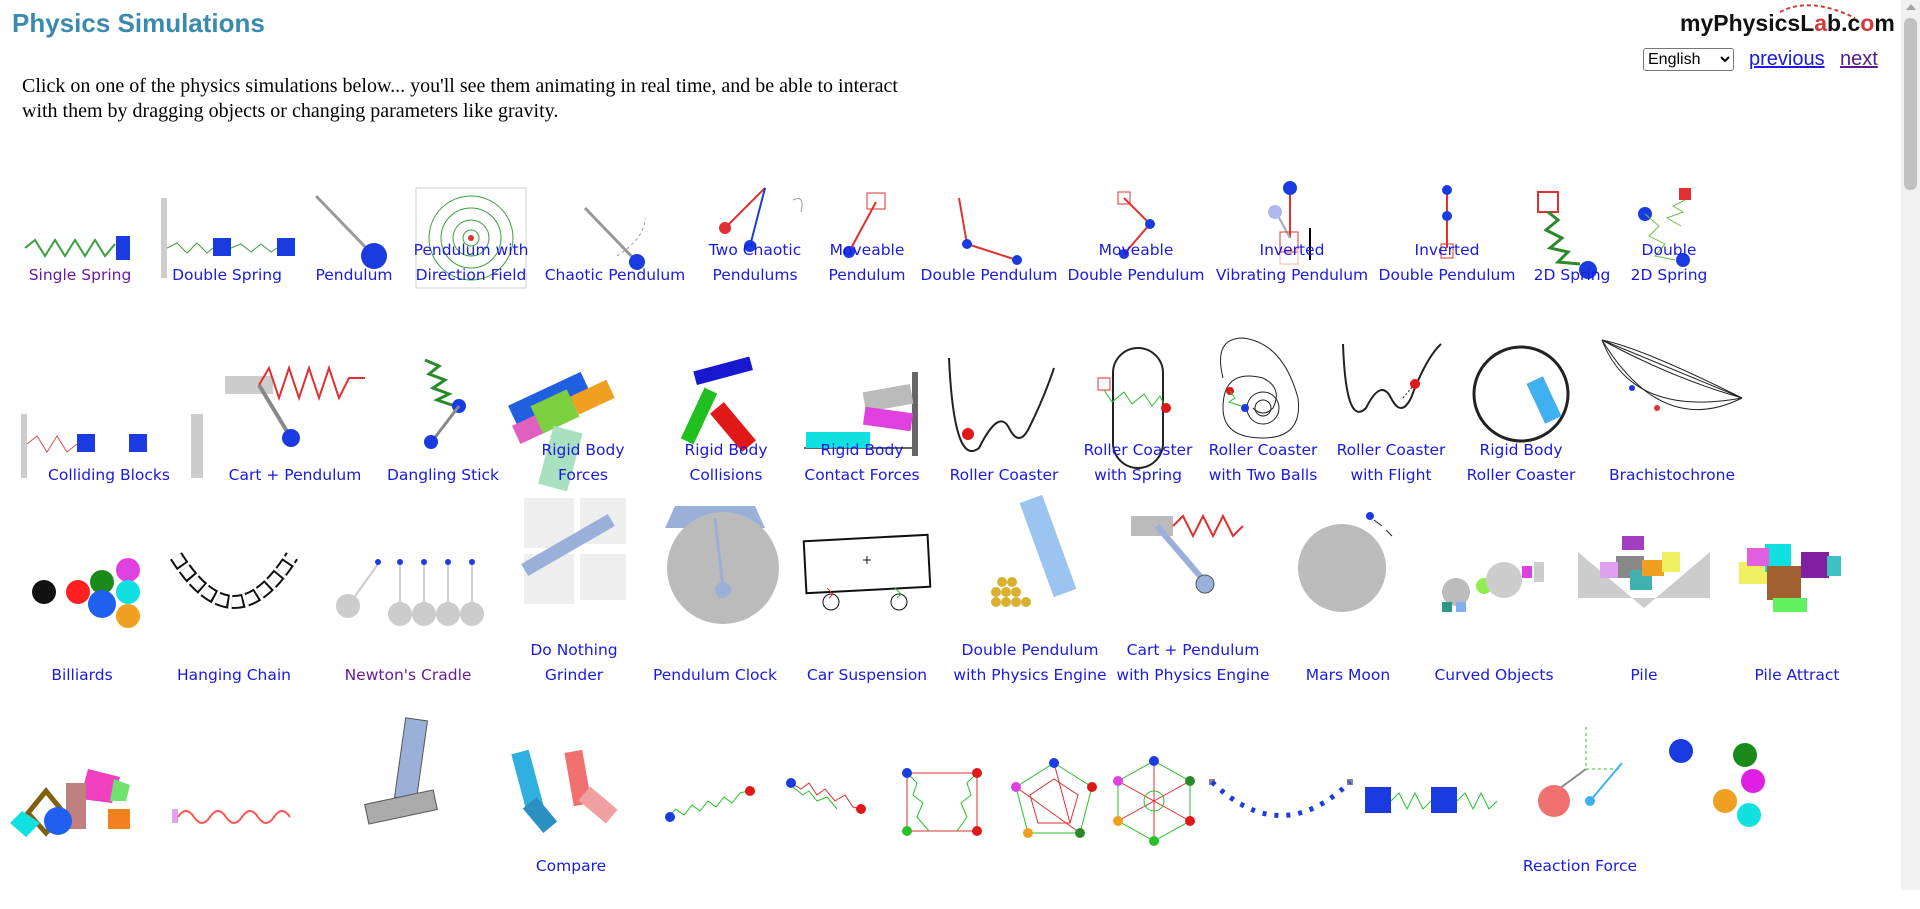 This screenshot has height=909, width=1920. Describe the element at coordinates (1004, 403) in the screenshot. I see `sim-link-roller-coaster: Roller Coaster` at that location.